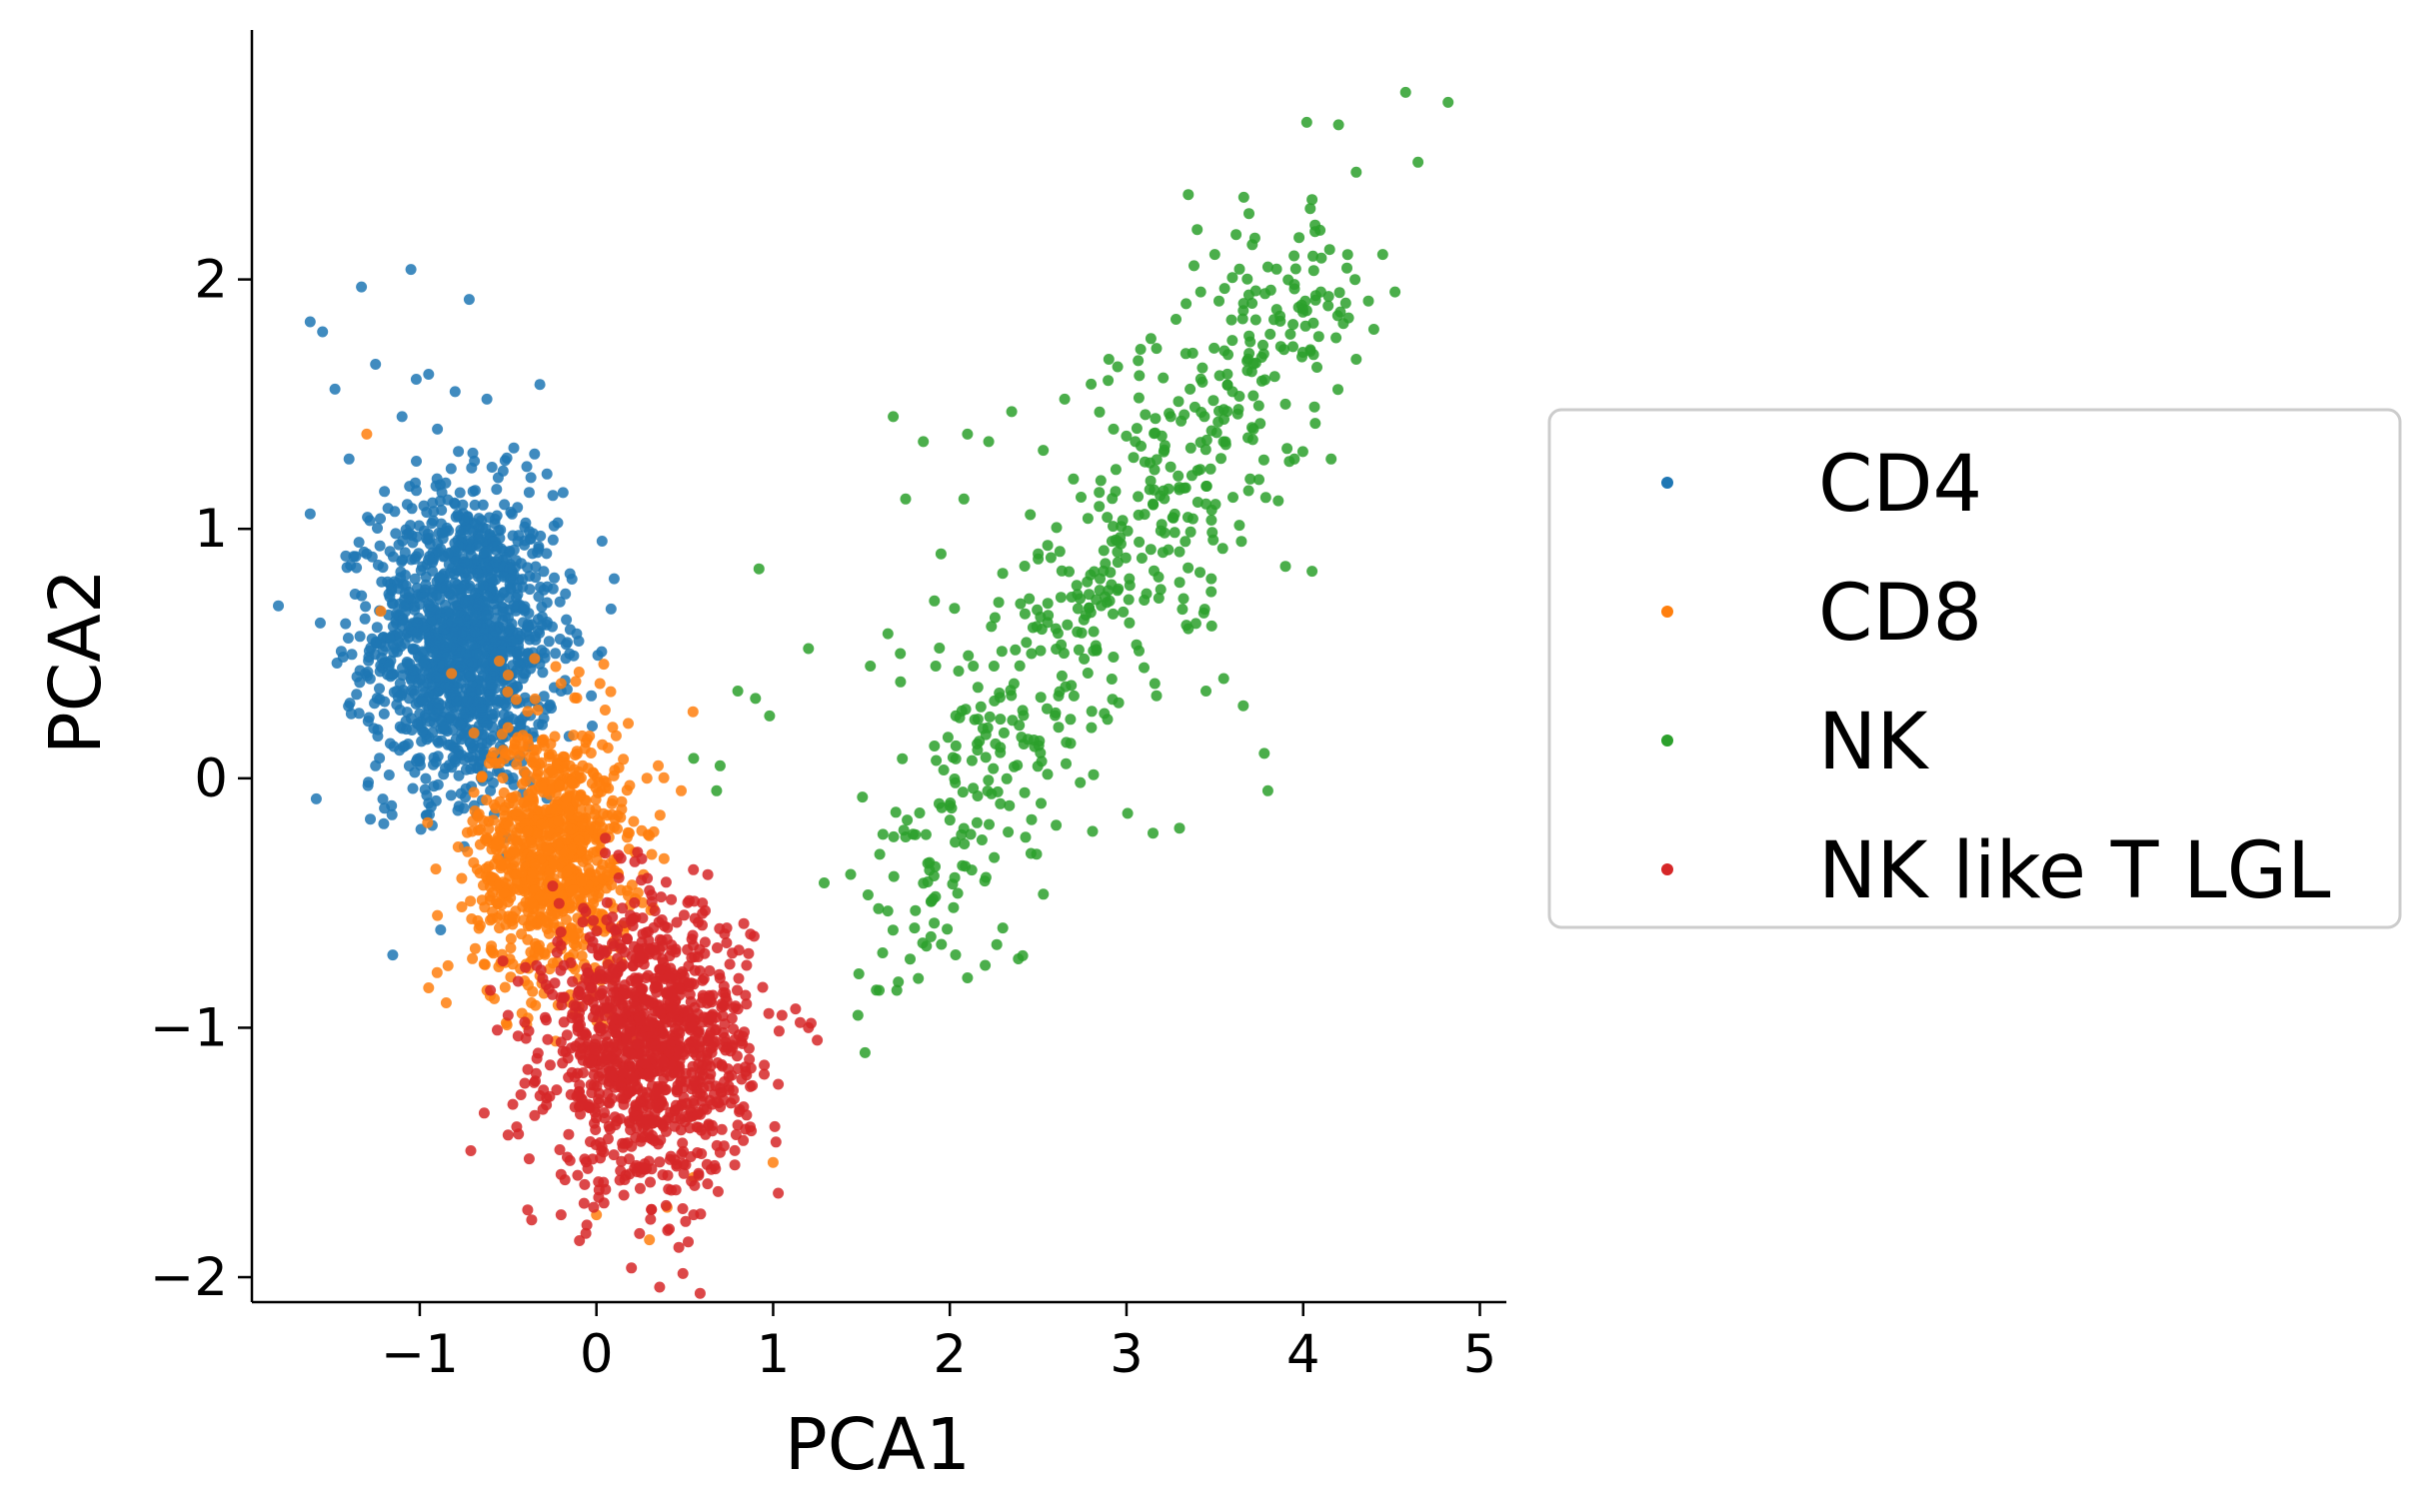  I want to click on x-axis-title: PCA1, so click(878, 1444).